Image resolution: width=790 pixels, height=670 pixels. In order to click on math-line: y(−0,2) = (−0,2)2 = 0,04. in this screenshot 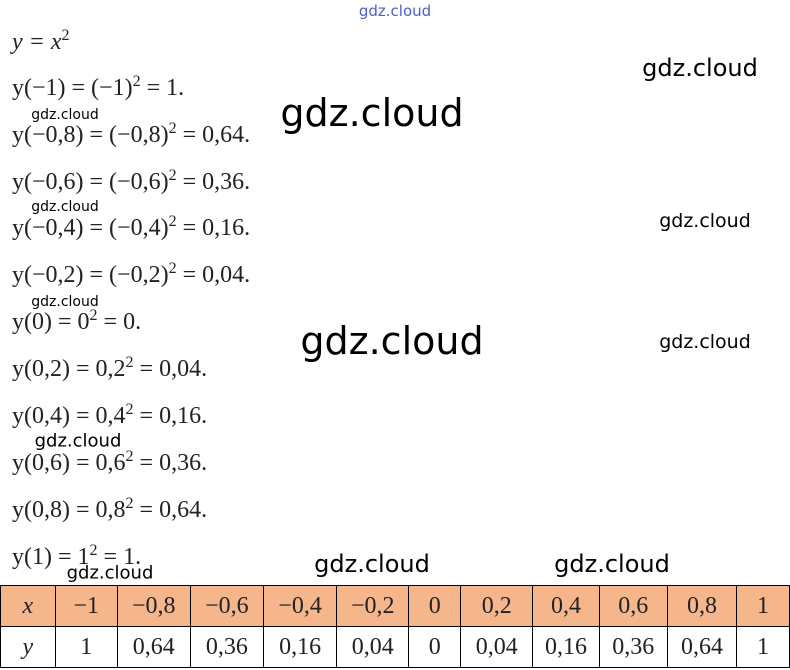, I will do `click(131, 275)`.